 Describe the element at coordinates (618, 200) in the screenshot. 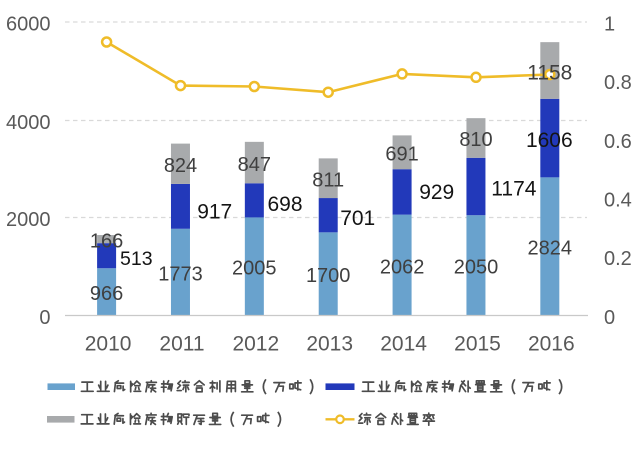

I see `svg-text: 0.4` at that location.